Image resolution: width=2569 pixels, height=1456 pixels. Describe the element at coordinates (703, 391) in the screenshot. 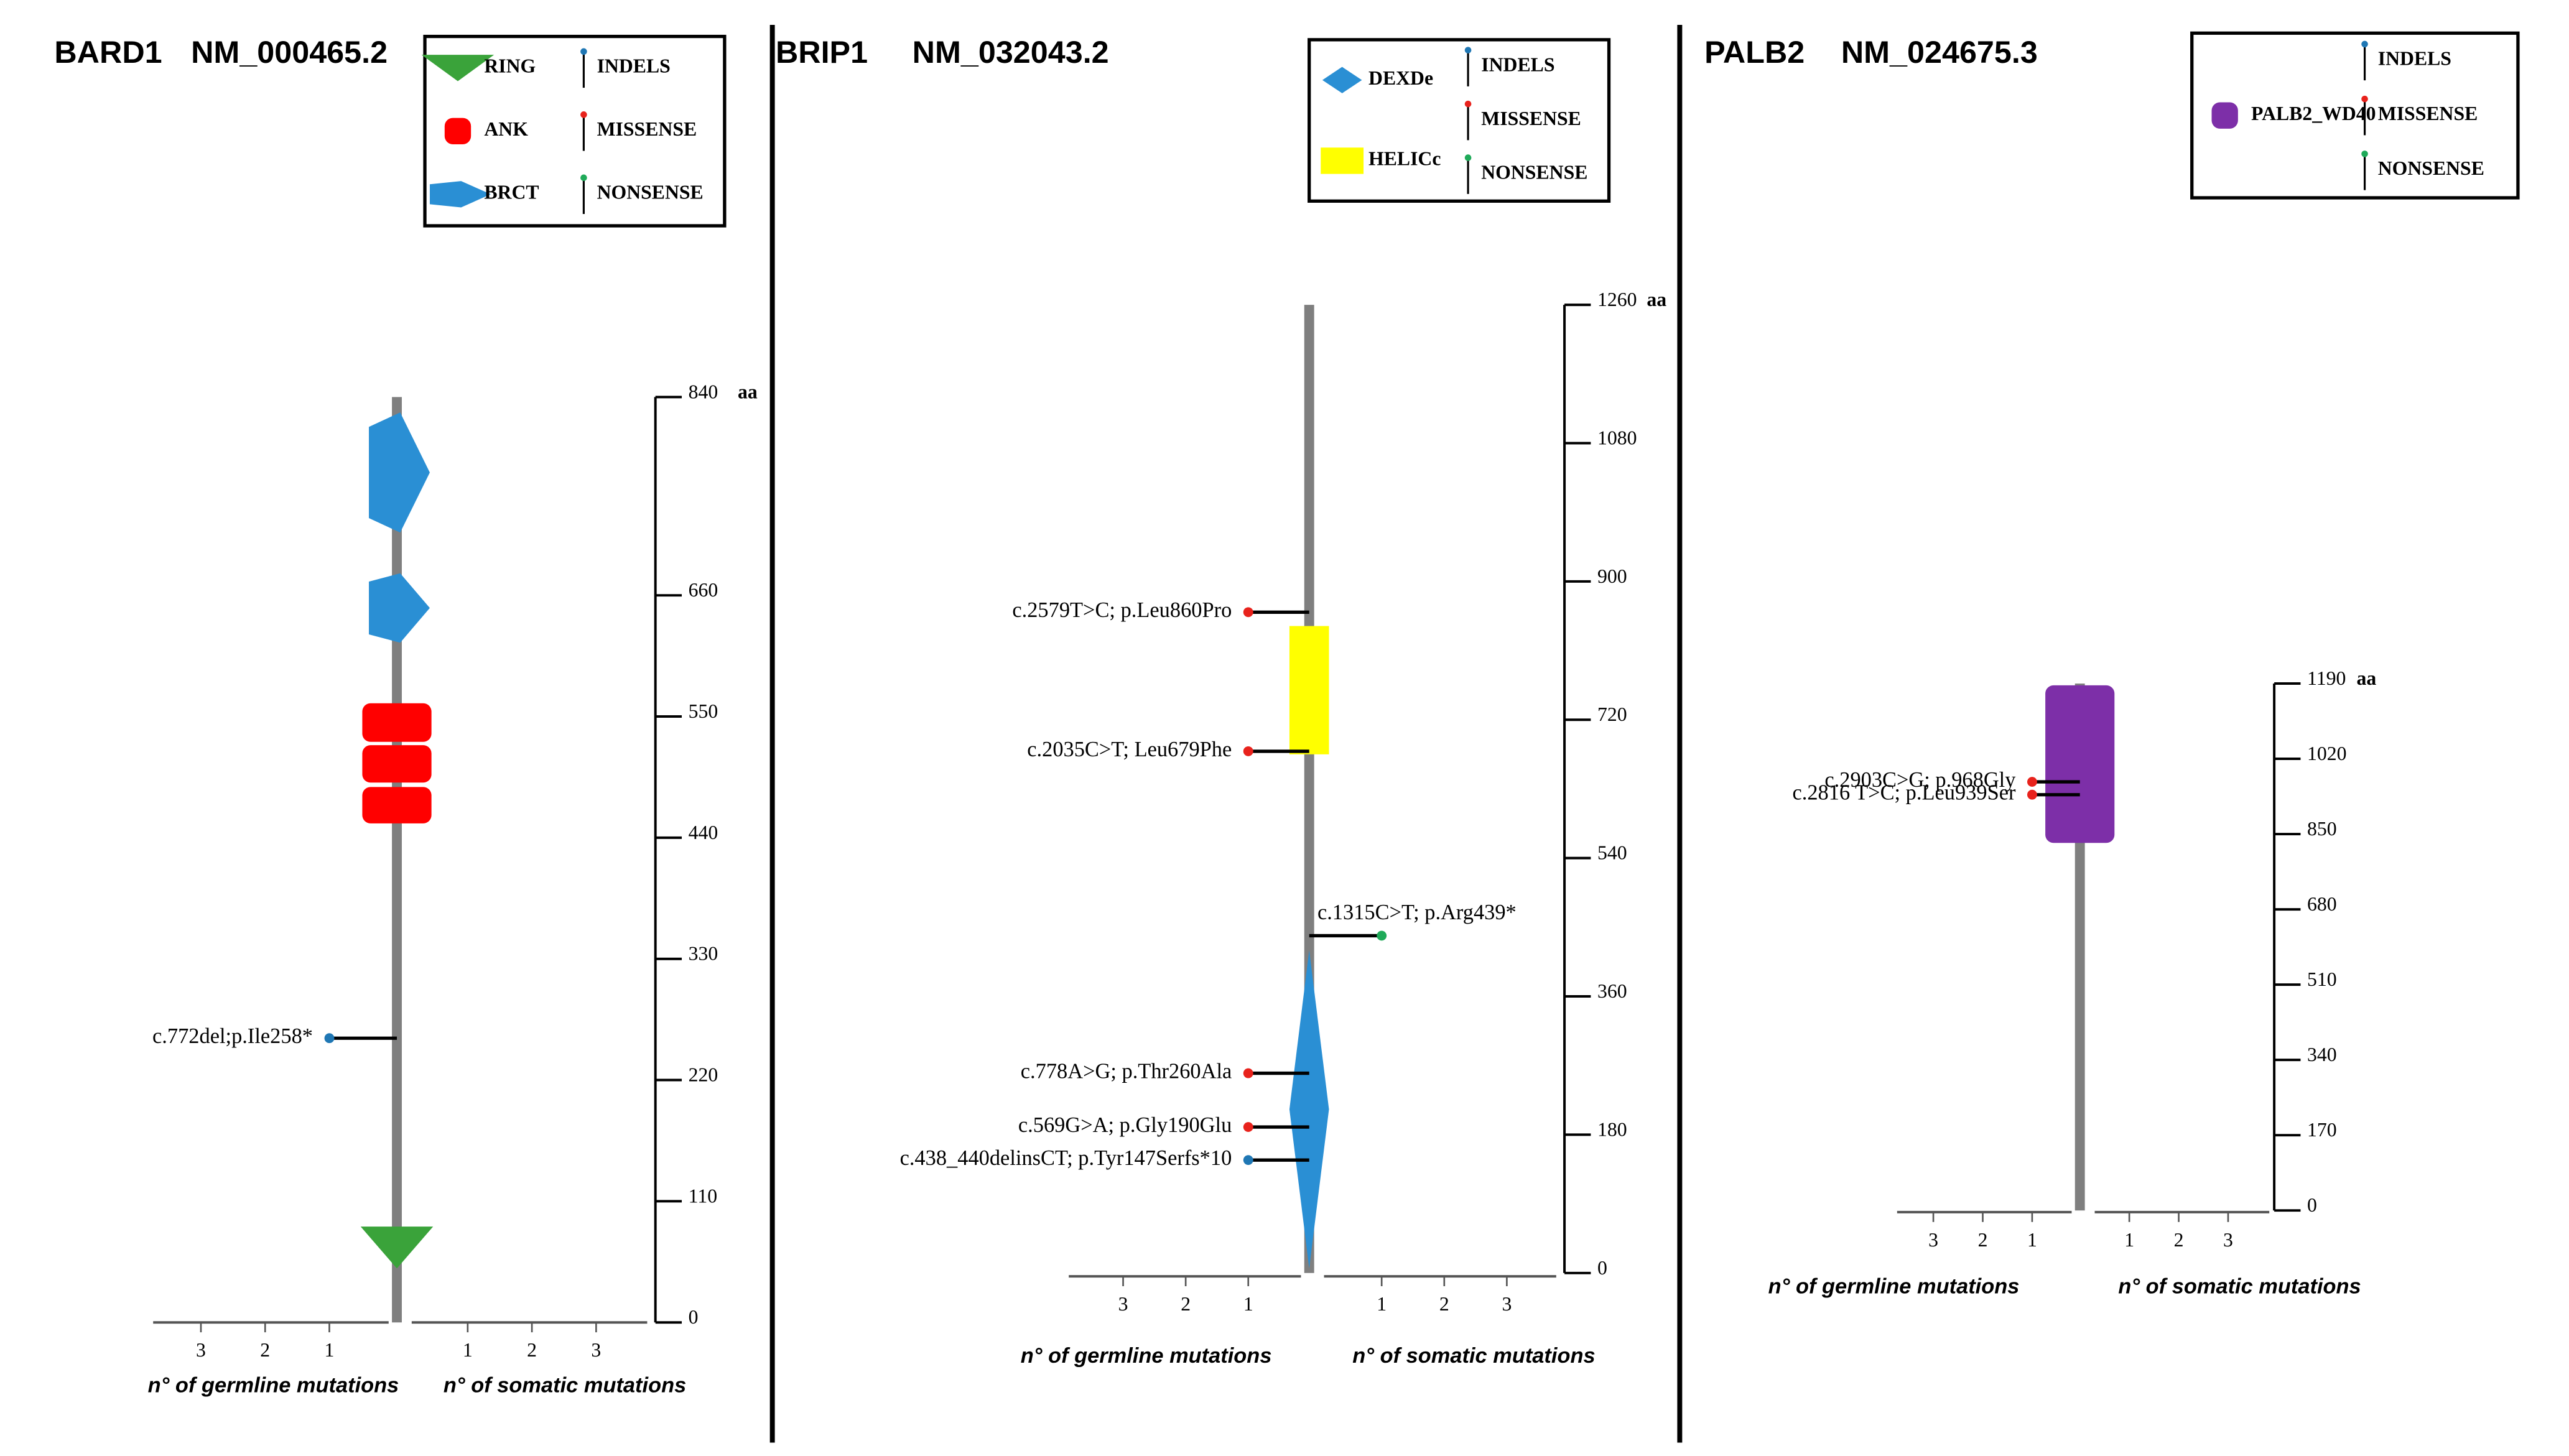

I see `y-tick-label: 840` at that location.